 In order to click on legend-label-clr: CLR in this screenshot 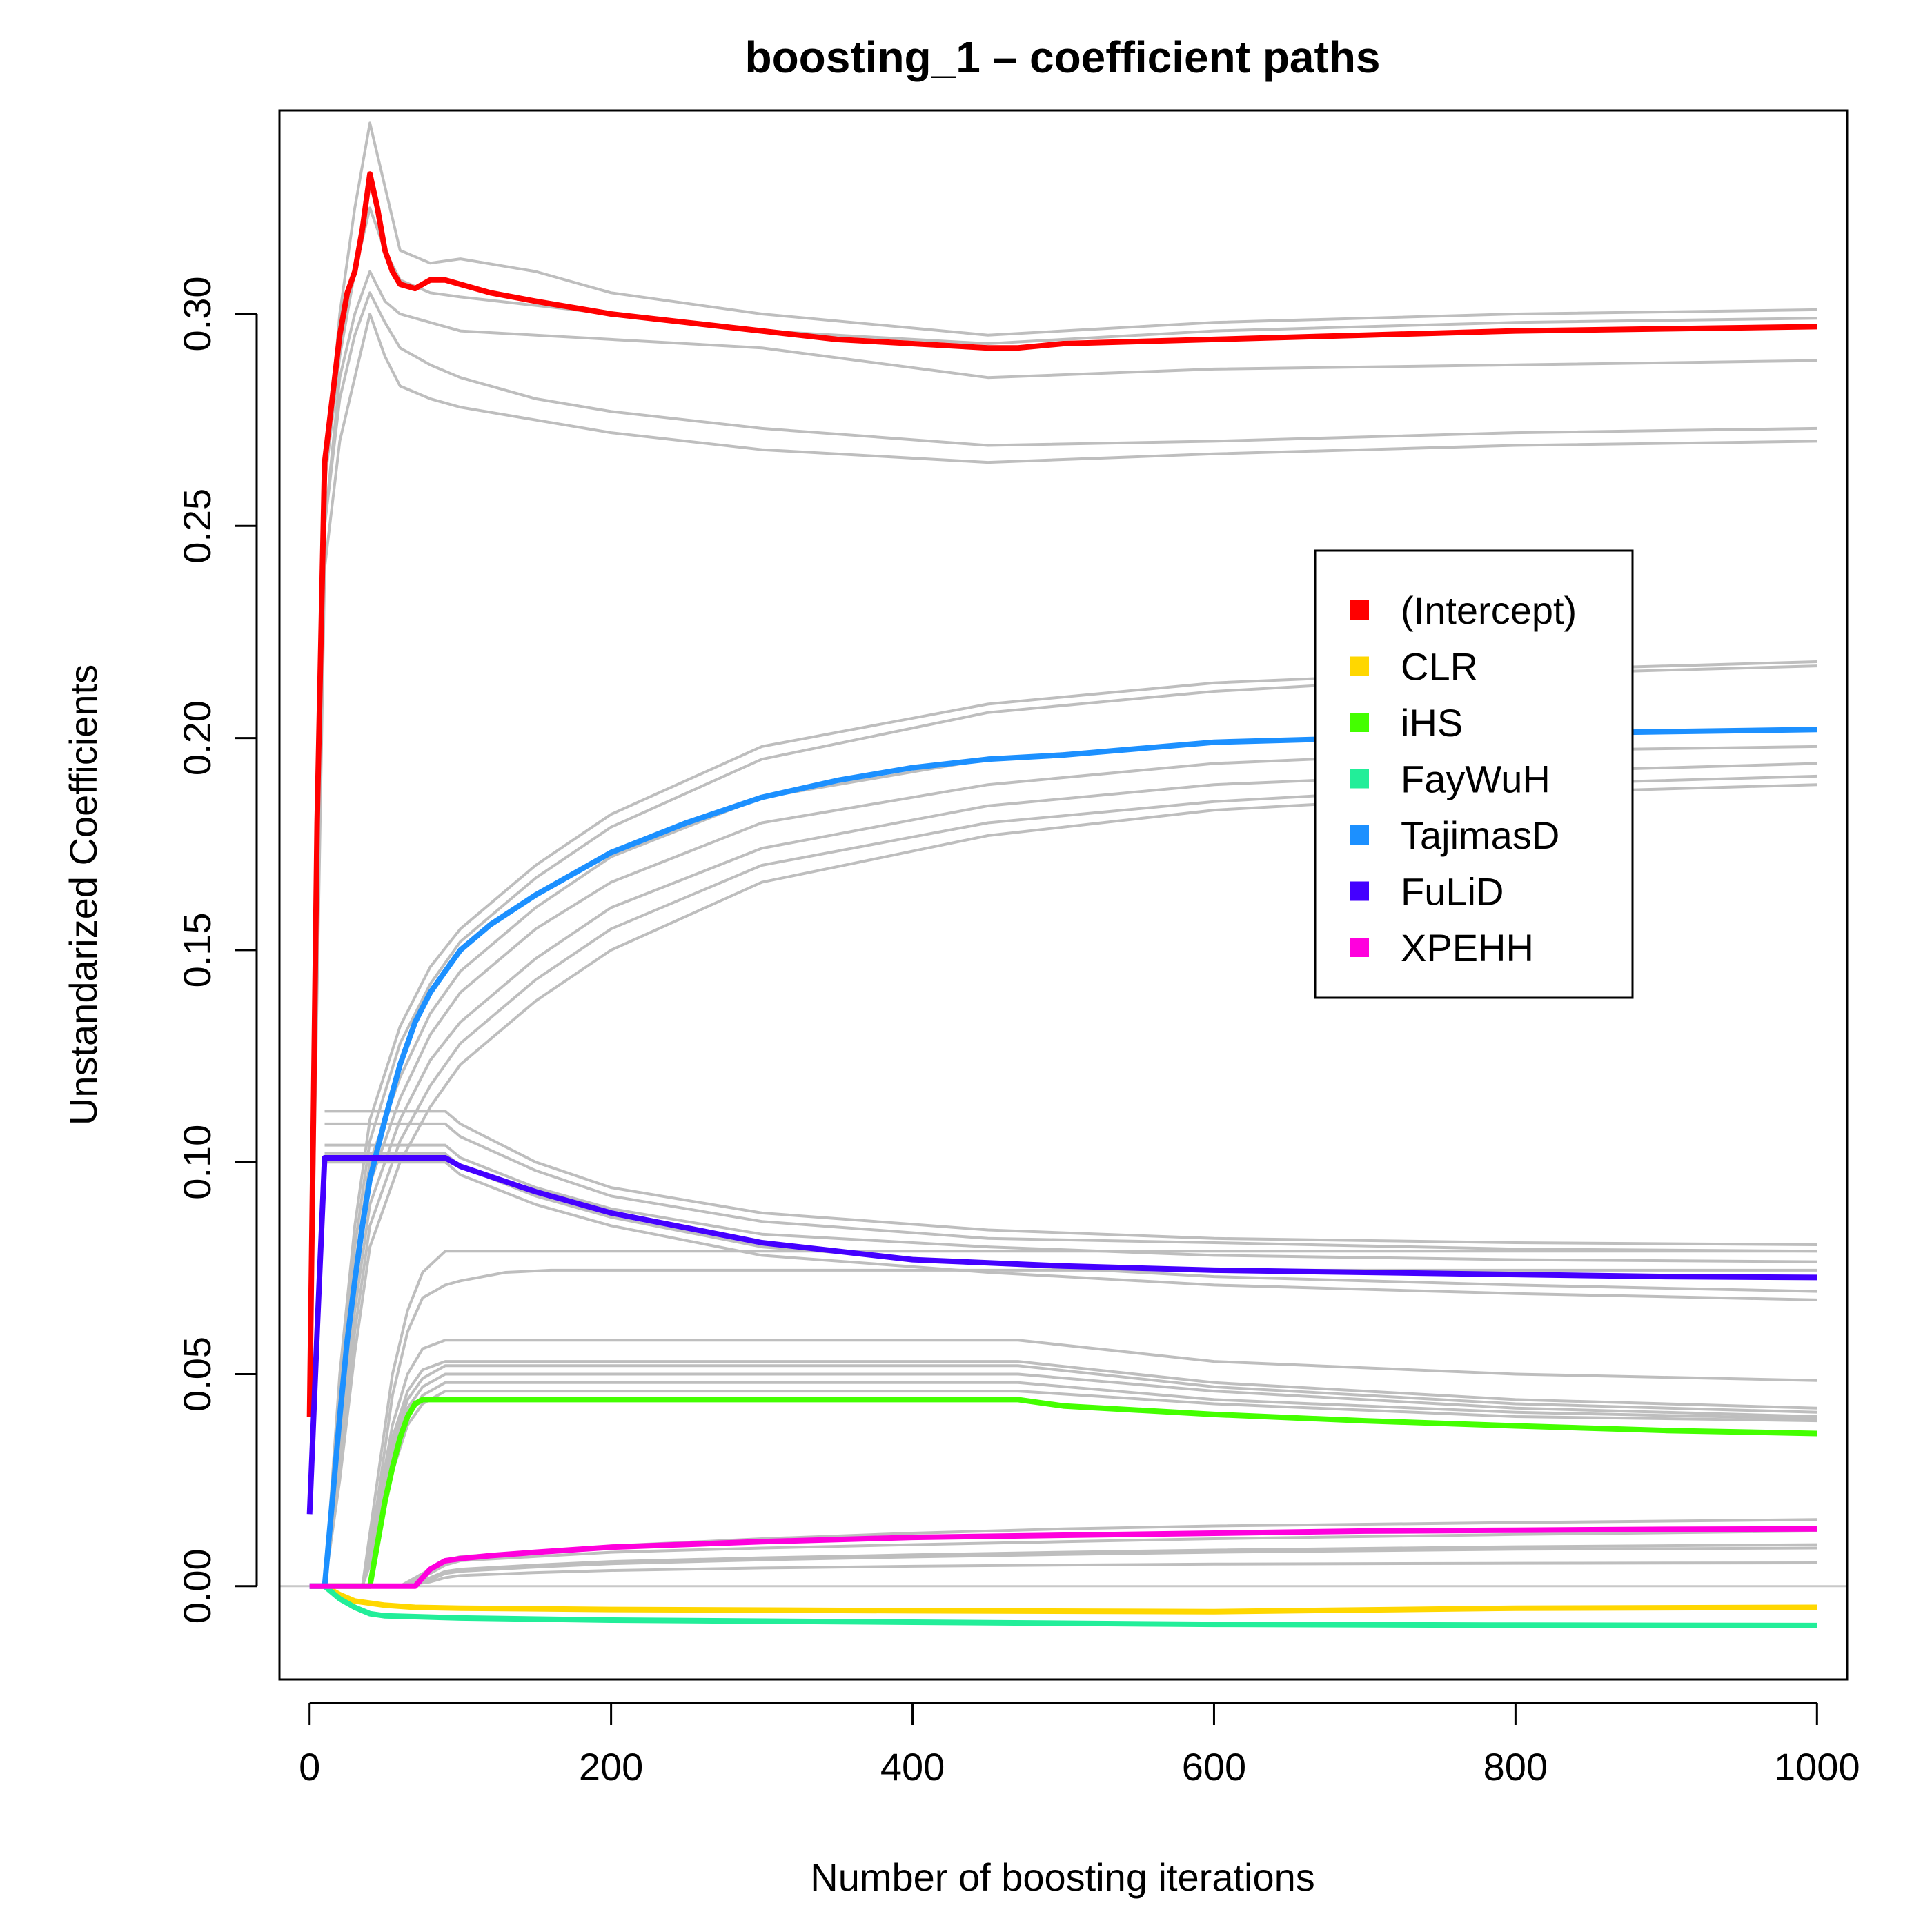, I will do `click(1439, 667)`.